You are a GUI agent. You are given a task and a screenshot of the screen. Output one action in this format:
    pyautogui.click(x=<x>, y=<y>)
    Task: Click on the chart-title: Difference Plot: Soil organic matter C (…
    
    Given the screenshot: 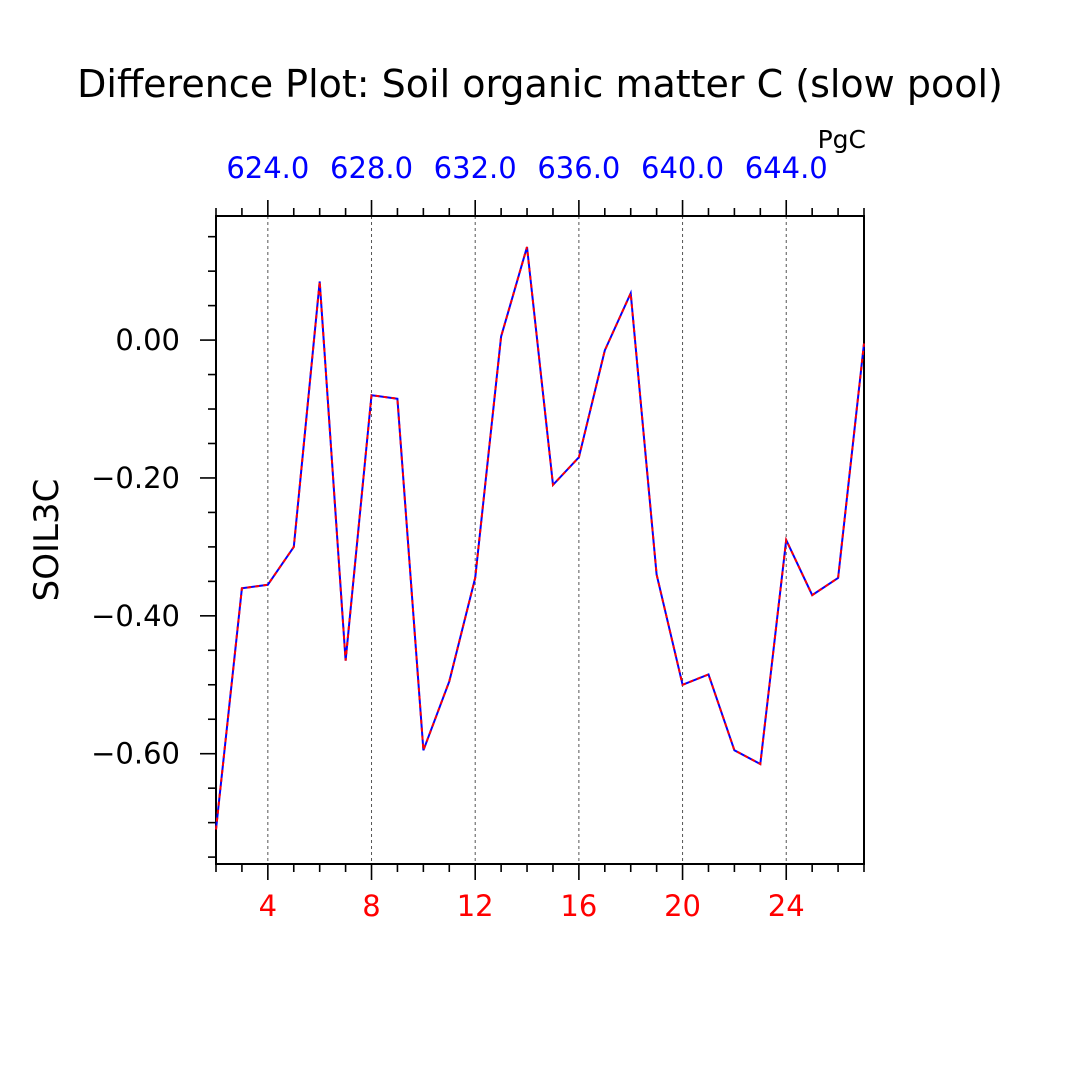 What is the action you would take?
    pyautogui.click(x=540, y=84)
    